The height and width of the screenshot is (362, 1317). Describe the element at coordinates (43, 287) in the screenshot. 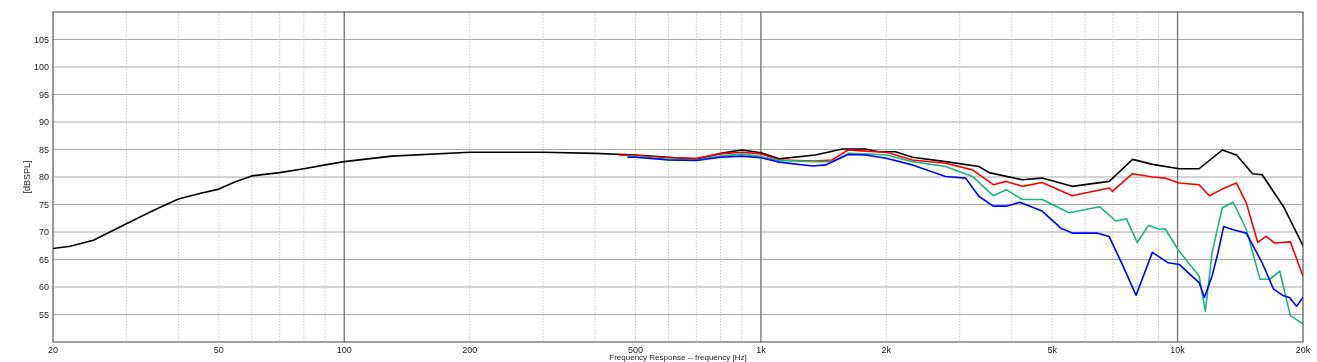

I see `y-tick-label: 60` at that location.